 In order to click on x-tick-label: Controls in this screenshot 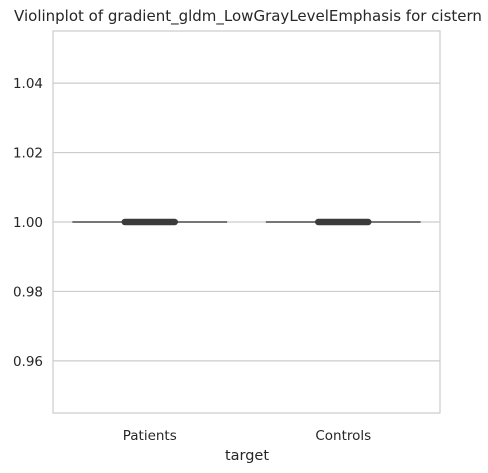, I will do `click(343, 436)`.